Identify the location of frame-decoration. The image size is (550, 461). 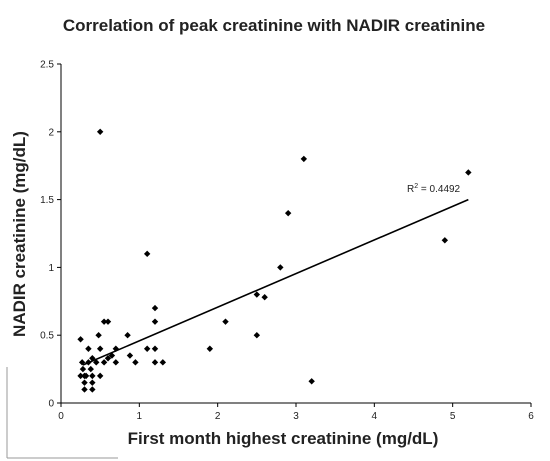
(62, 413).